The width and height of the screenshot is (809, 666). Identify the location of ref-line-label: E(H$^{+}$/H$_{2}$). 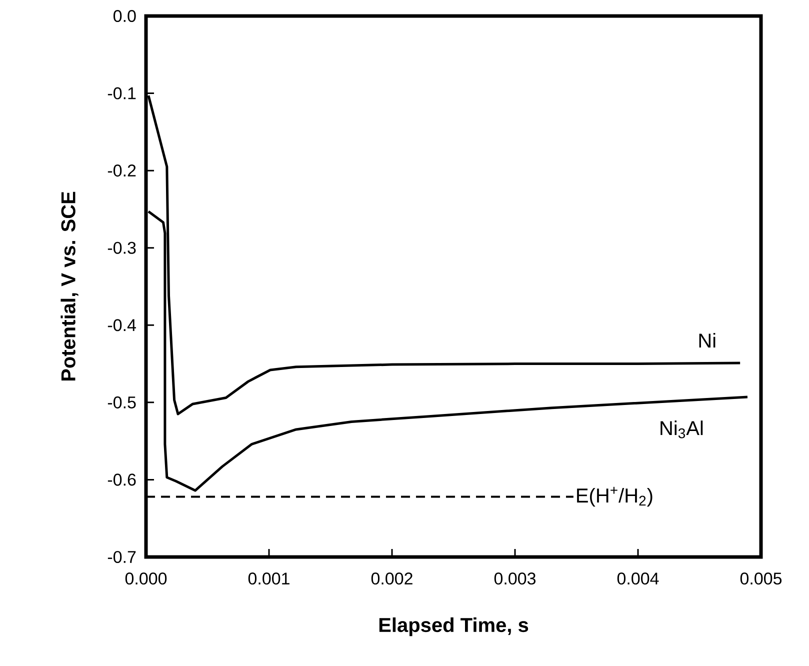
(614, 496).